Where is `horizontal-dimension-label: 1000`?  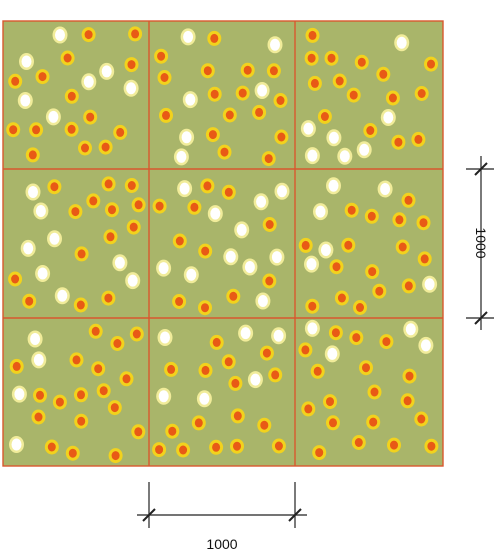 horizontal-dimension-label: 1000 is located at coordinates (221, 544).